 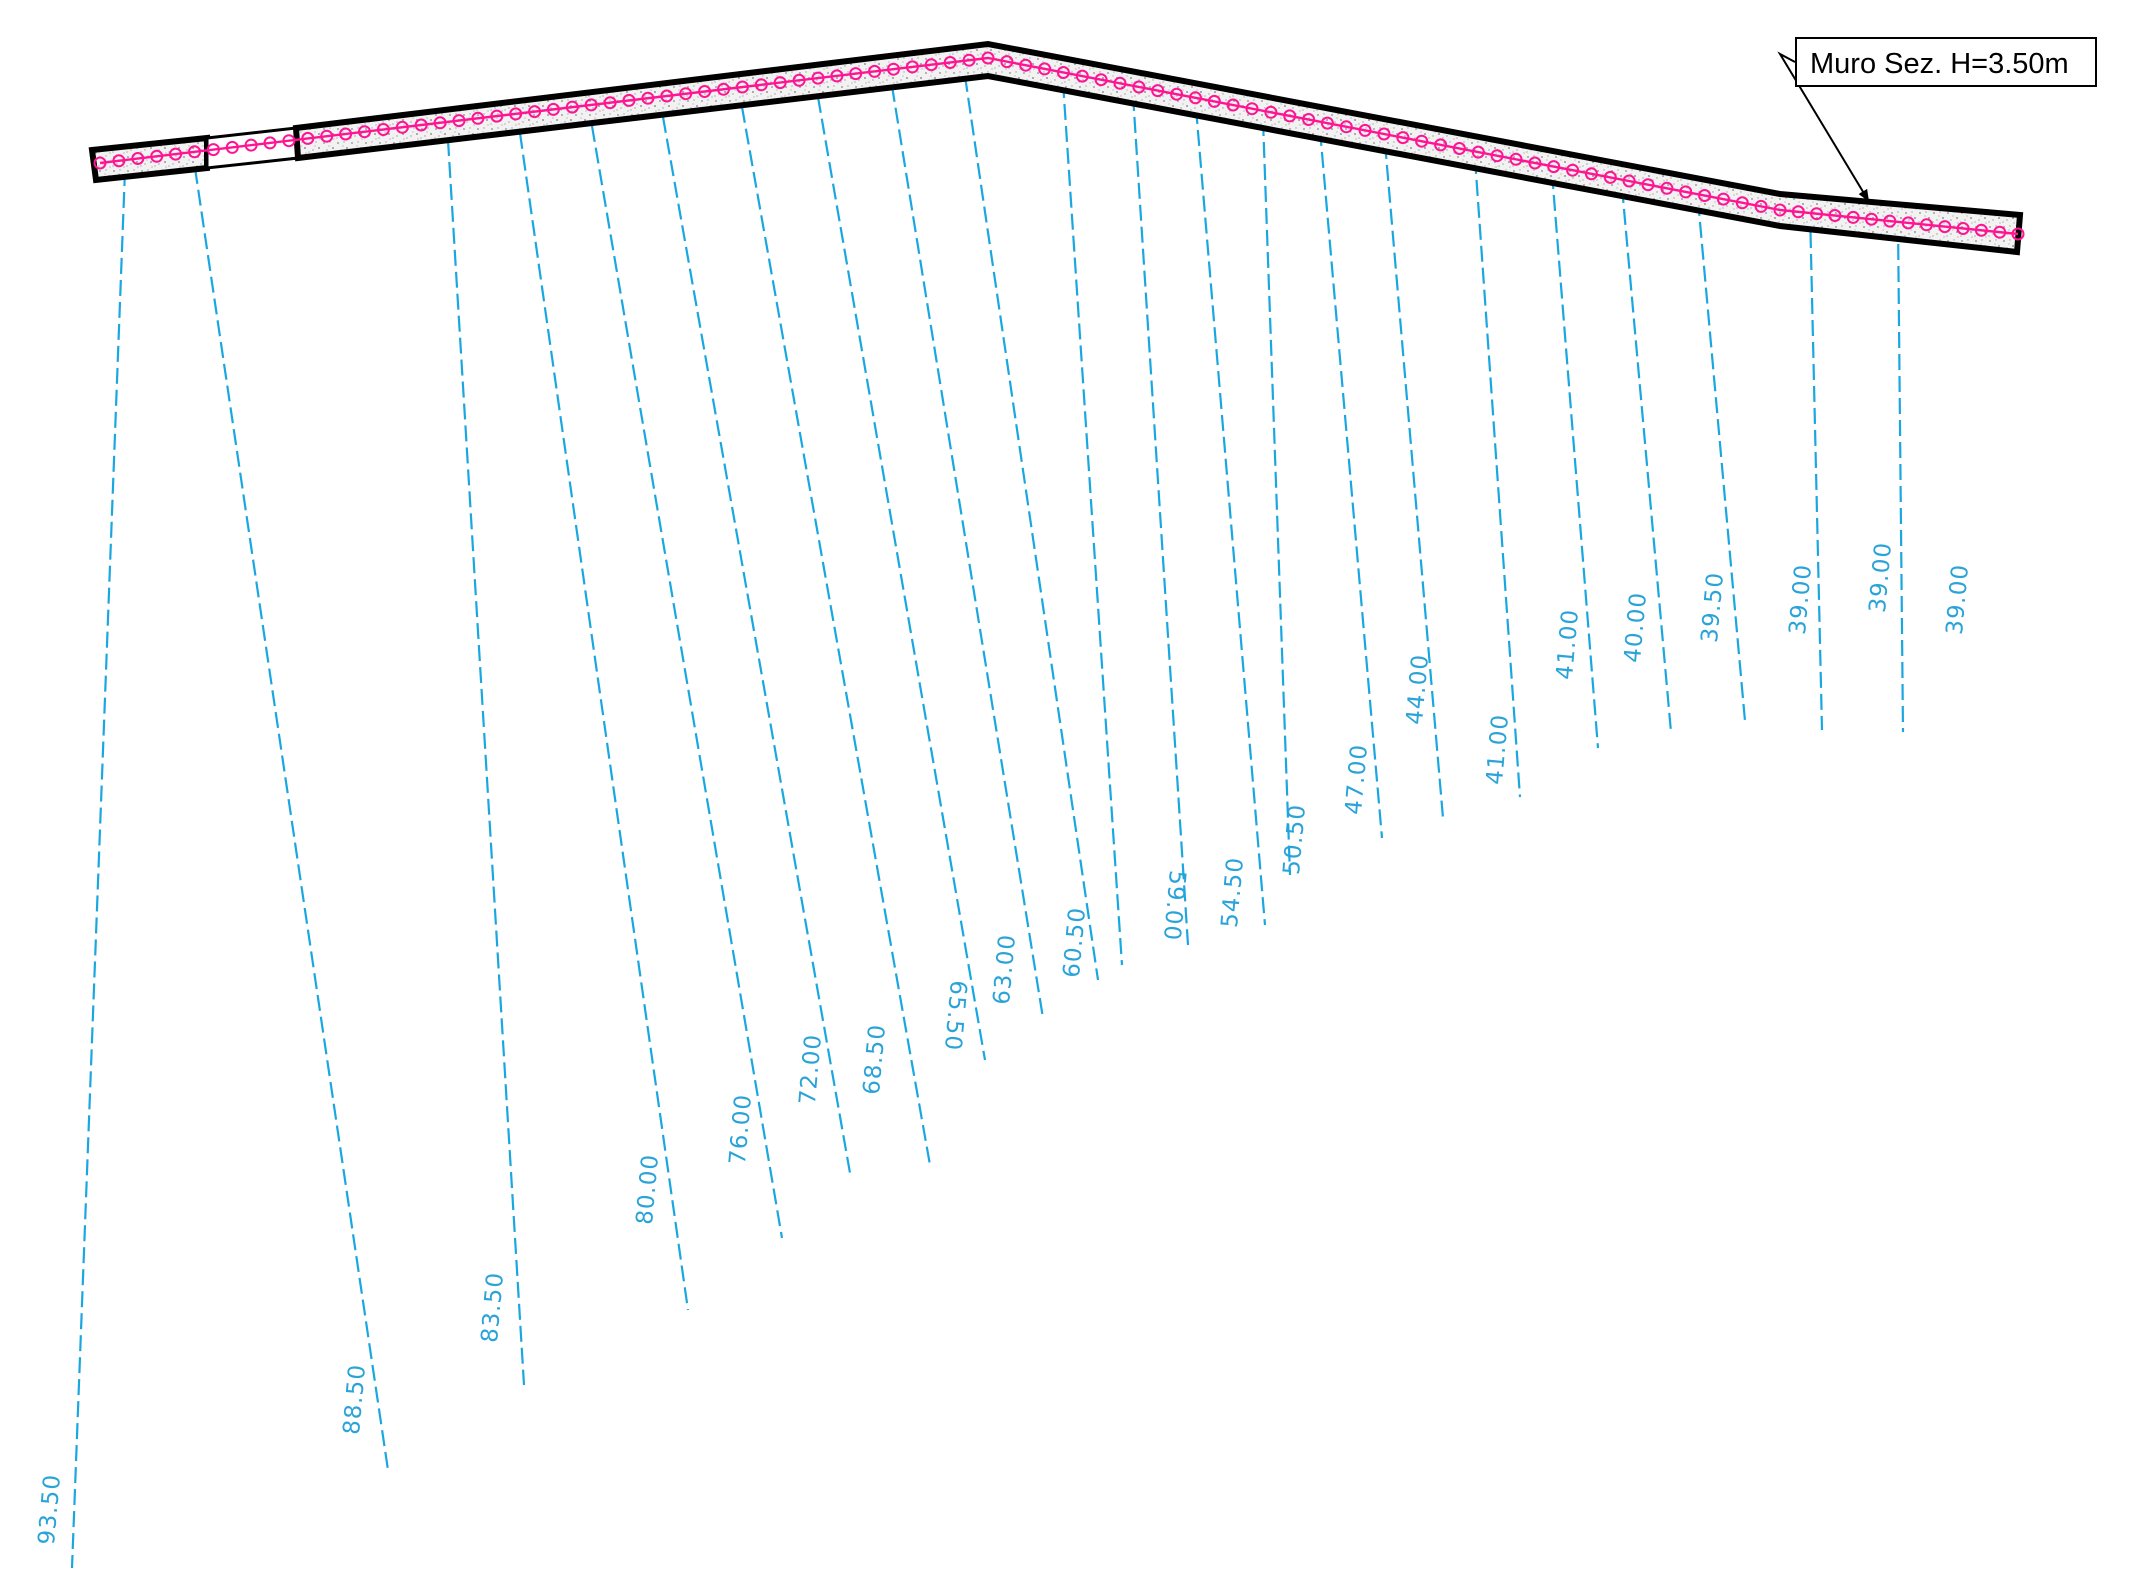 What do you see at coordinates (1233, 892) in the screenshot?
I see `anchor-length-label: 54.50` at bounding box center [1233, 892].